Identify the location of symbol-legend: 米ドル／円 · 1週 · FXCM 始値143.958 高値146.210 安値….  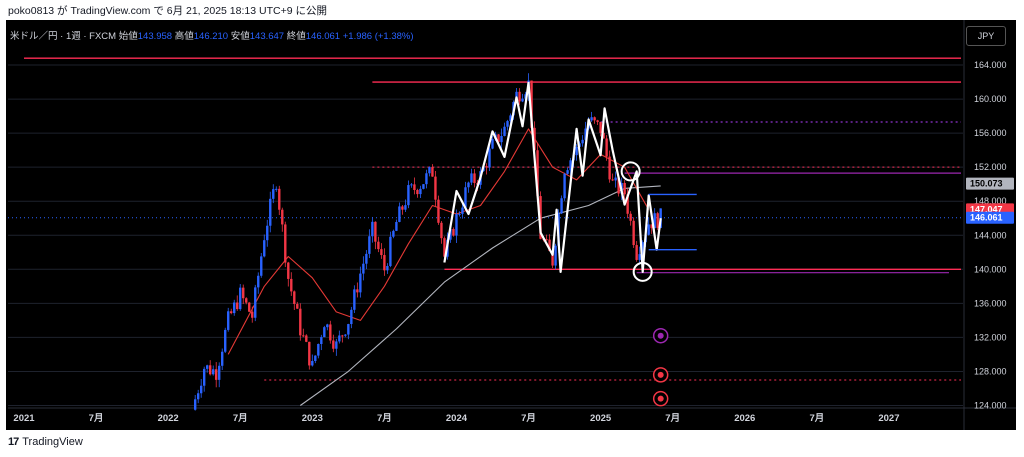
(212, 35).